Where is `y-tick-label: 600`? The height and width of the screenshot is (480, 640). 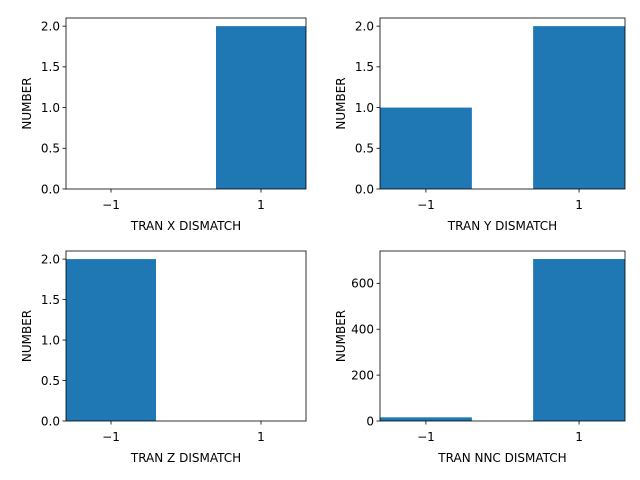 y-tick-label: 600 is located at coordinates (362, 284).